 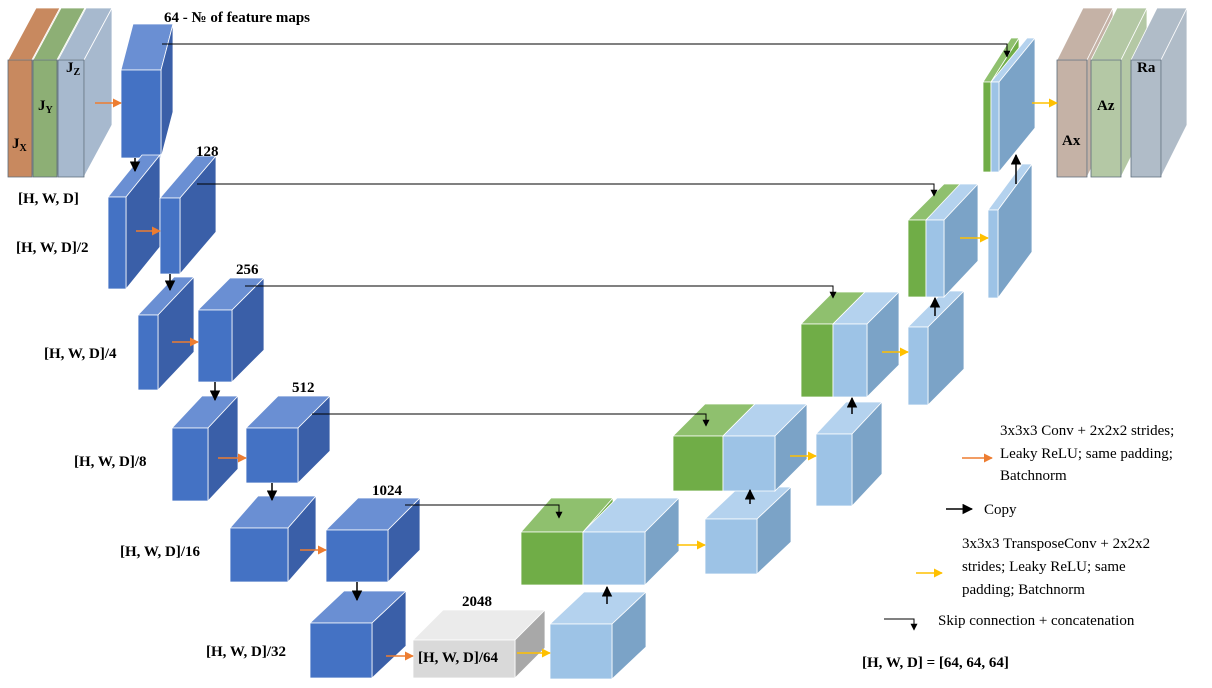 I want to click on input-jx-label: JX, so click(x=20, y=145).